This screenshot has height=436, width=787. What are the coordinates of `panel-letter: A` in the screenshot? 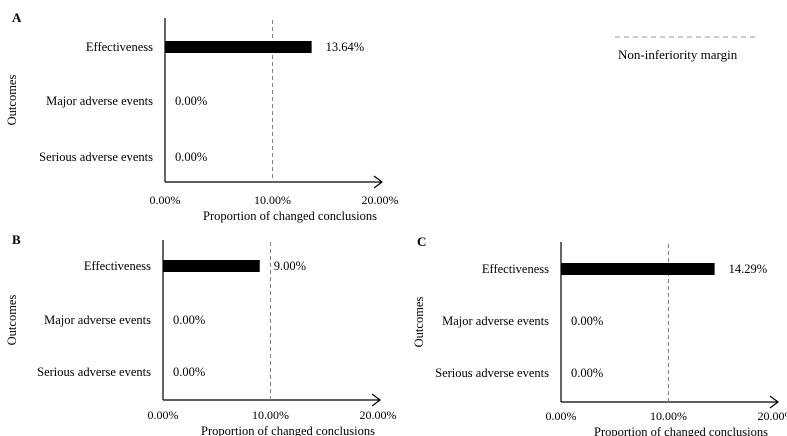 It's located at (17, 17).